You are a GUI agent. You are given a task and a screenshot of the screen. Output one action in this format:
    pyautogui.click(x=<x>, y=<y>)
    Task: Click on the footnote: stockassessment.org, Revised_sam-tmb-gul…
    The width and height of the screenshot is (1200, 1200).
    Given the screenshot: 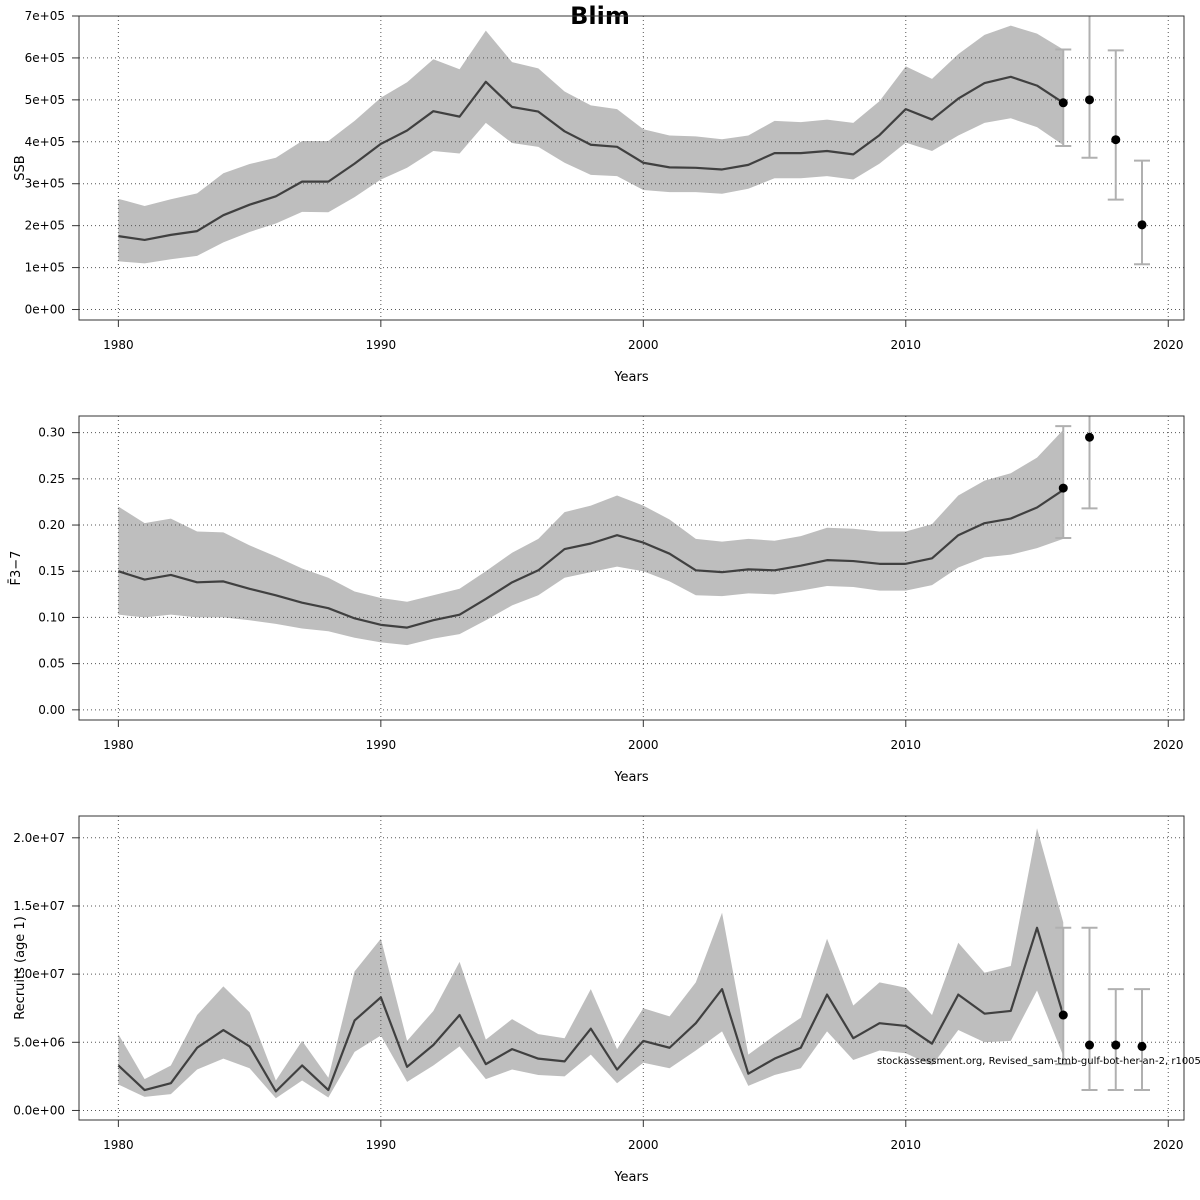 What is the action you would take?
    pyautogui.click(x=1038, y=1061)
    